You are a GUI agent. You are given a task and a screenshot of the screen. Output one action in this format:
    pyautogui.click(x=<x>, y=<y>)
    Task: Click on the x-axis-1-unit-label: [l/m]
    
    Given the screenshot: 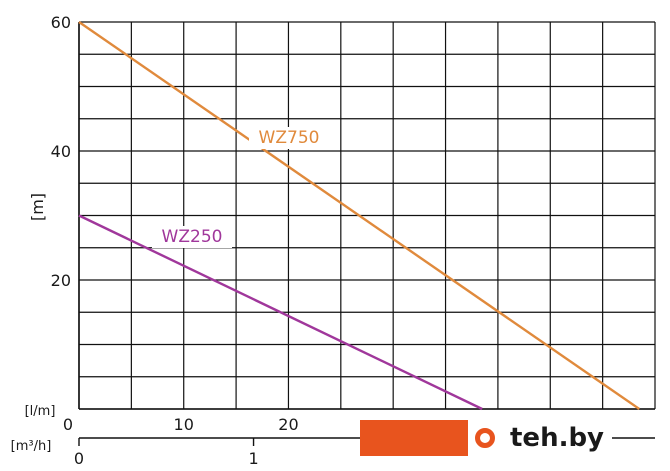 What is the action you would take?
    pyautogui.click(x=40, y=411)
    